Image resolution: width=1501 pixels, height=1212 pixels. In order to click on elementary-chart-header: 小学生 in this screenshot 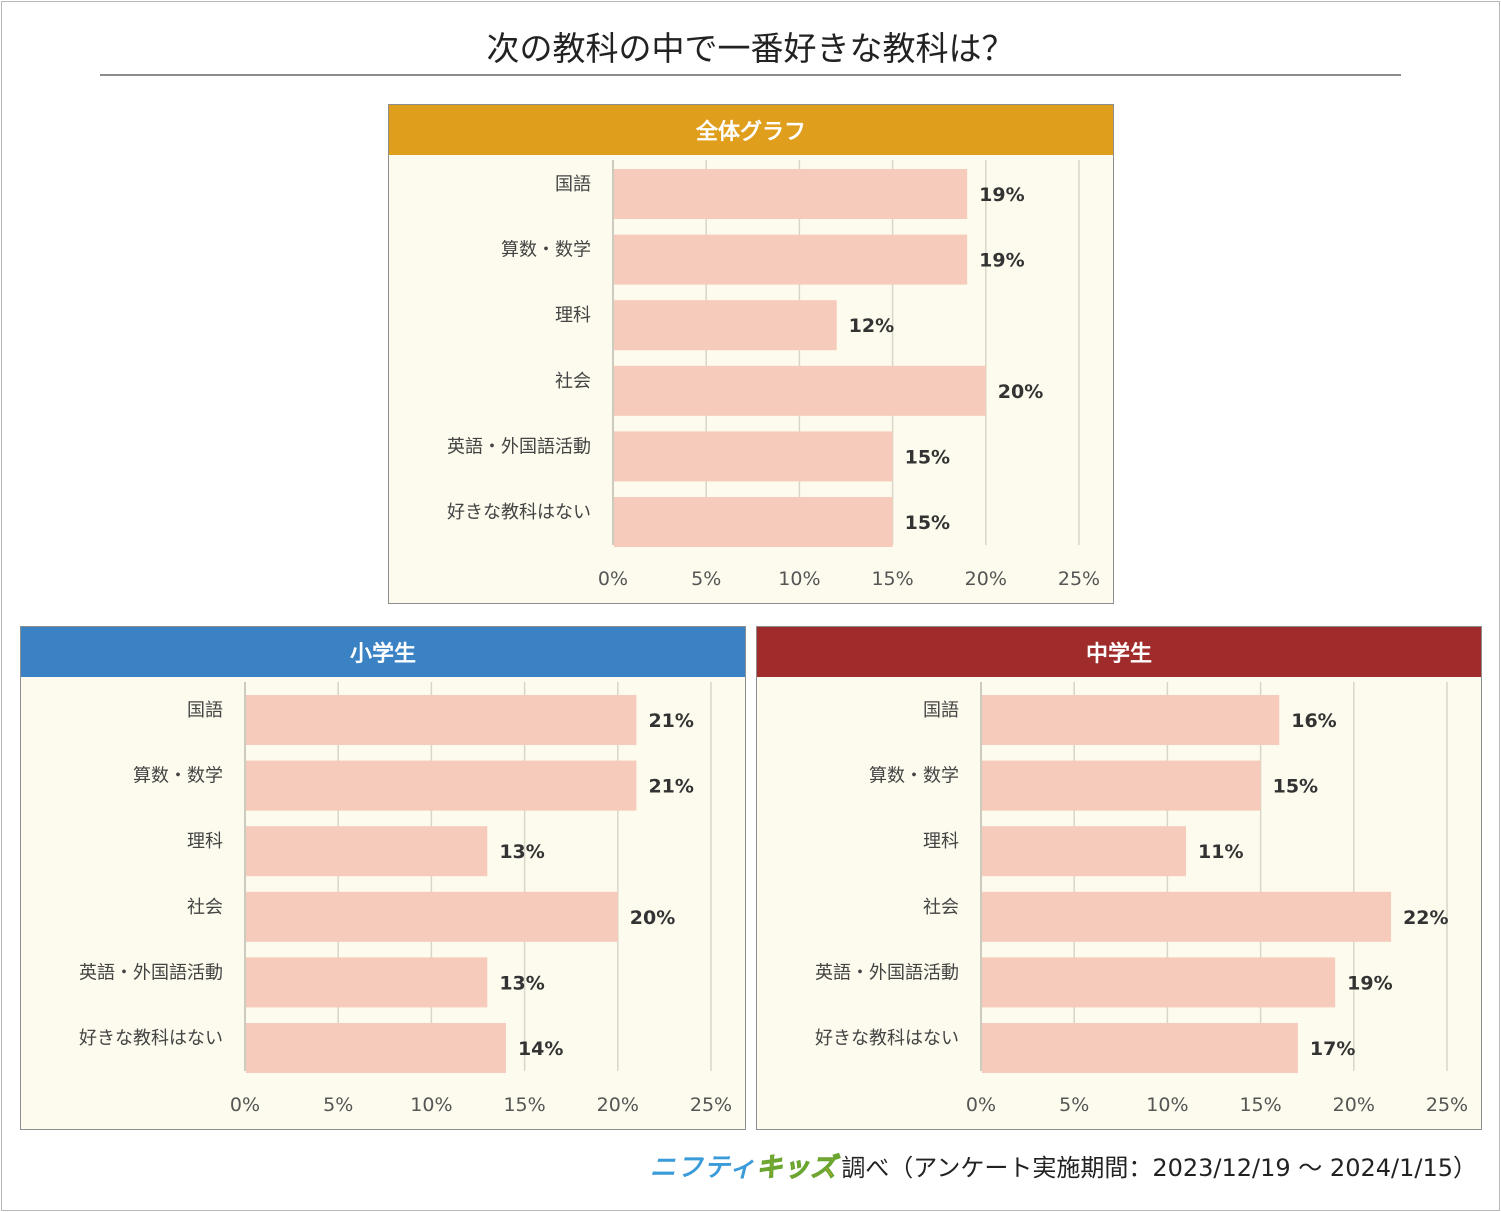, I will do `click(383, 652)`.